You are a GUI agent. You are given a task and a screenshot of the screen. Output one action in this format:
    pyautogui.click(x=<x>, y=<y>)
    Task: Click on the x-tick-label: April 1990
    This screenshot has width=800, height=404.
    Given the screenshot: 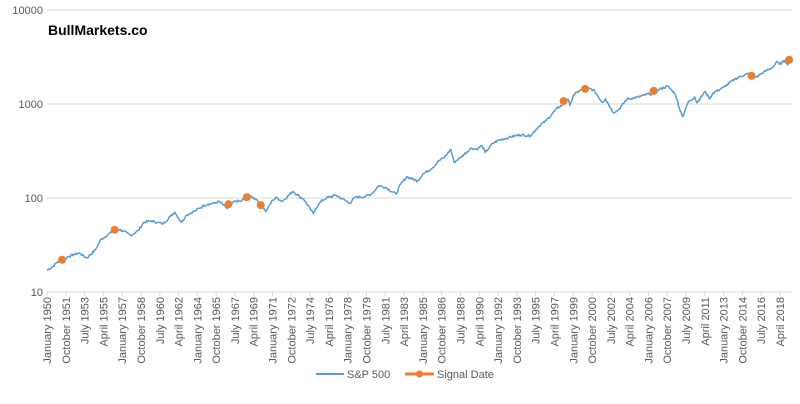 What is the action you would take?
    pyautogui.click(x=480, y=322)
    